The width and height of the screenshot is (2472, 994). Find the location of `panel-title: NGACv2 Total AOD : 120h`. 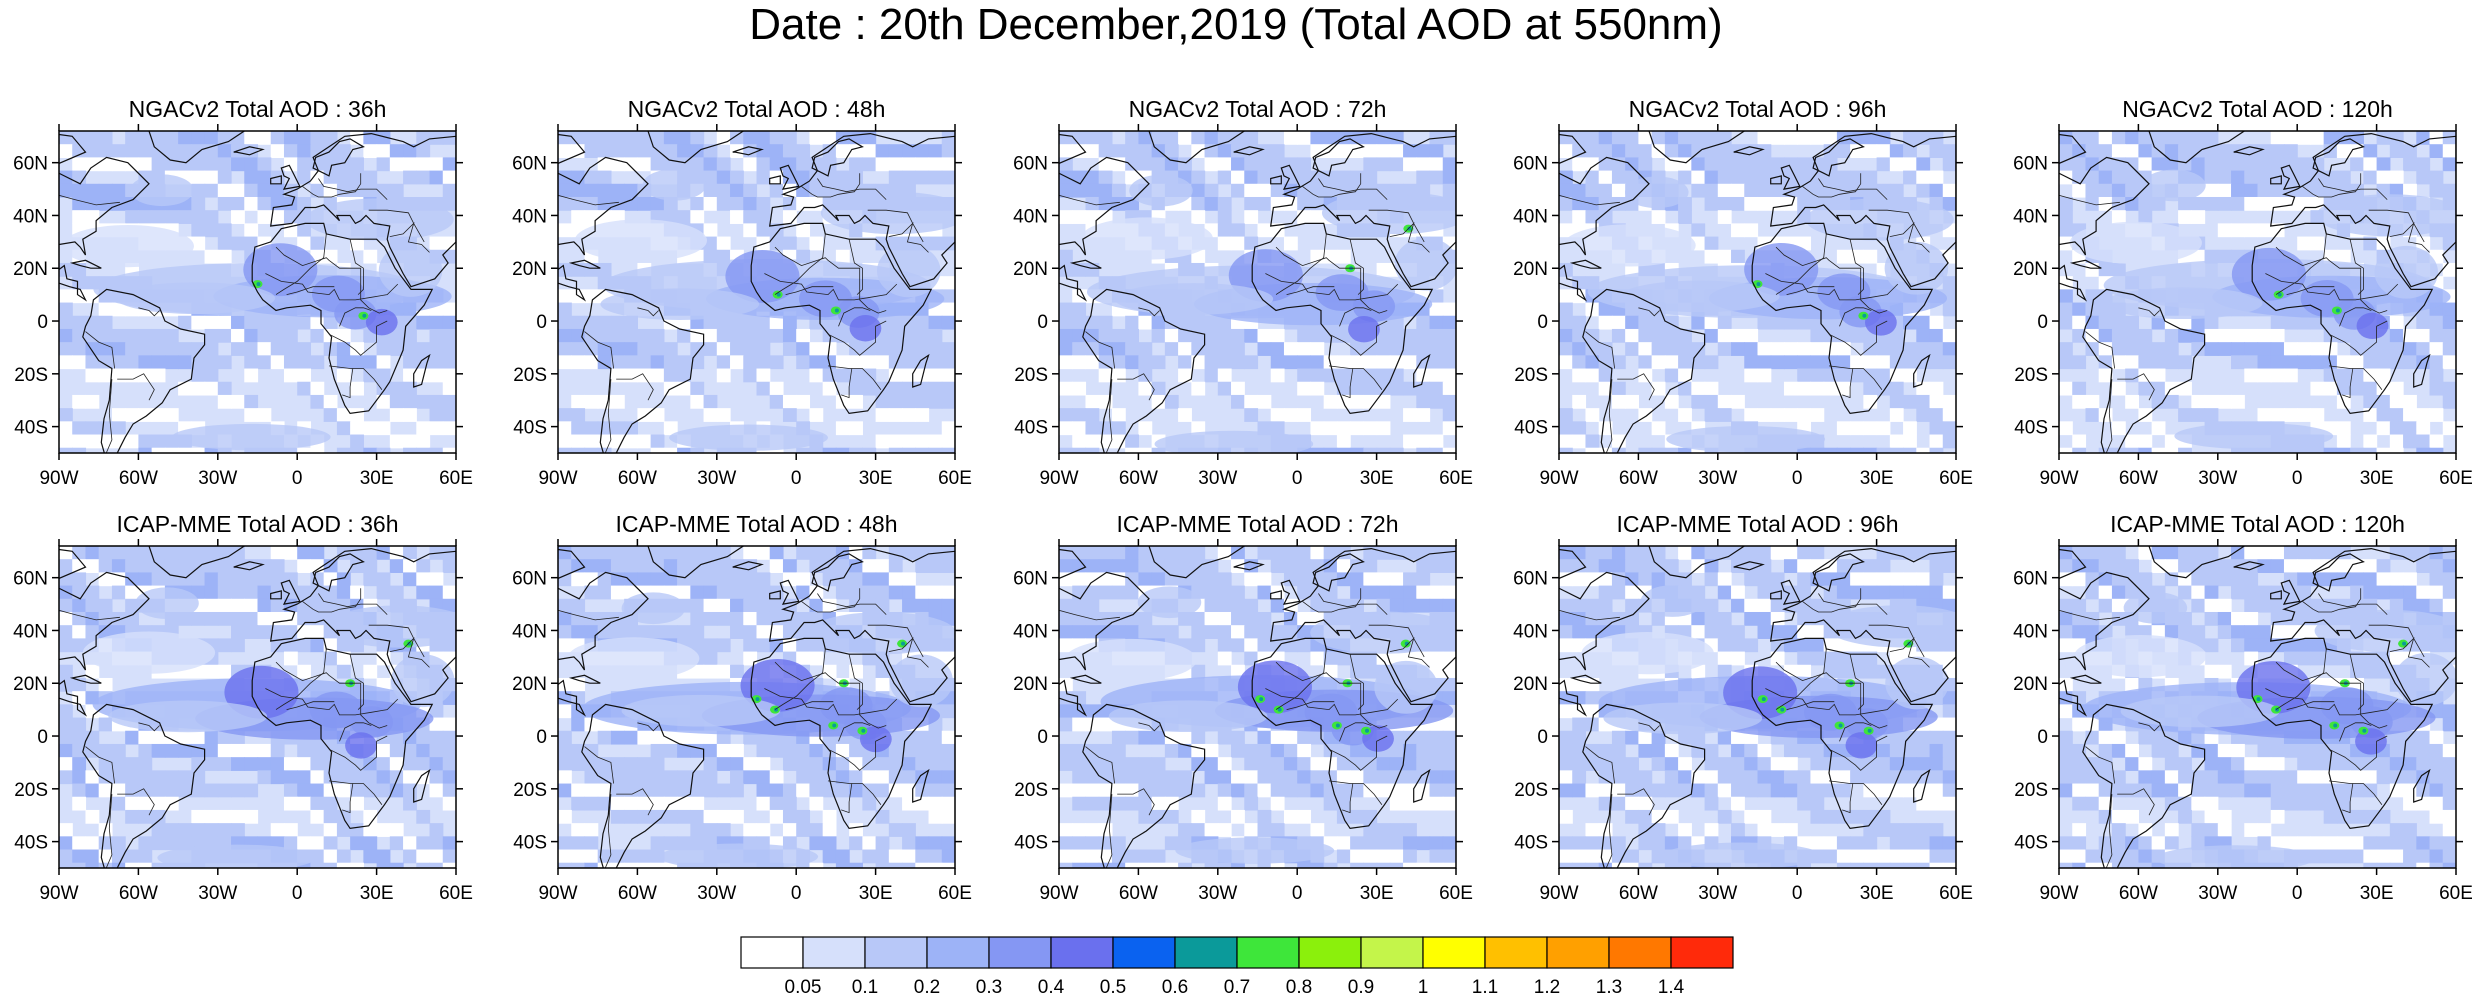

panel-title: NGACv2 Total AOD : 120h is located at coordinates (2257, 109).